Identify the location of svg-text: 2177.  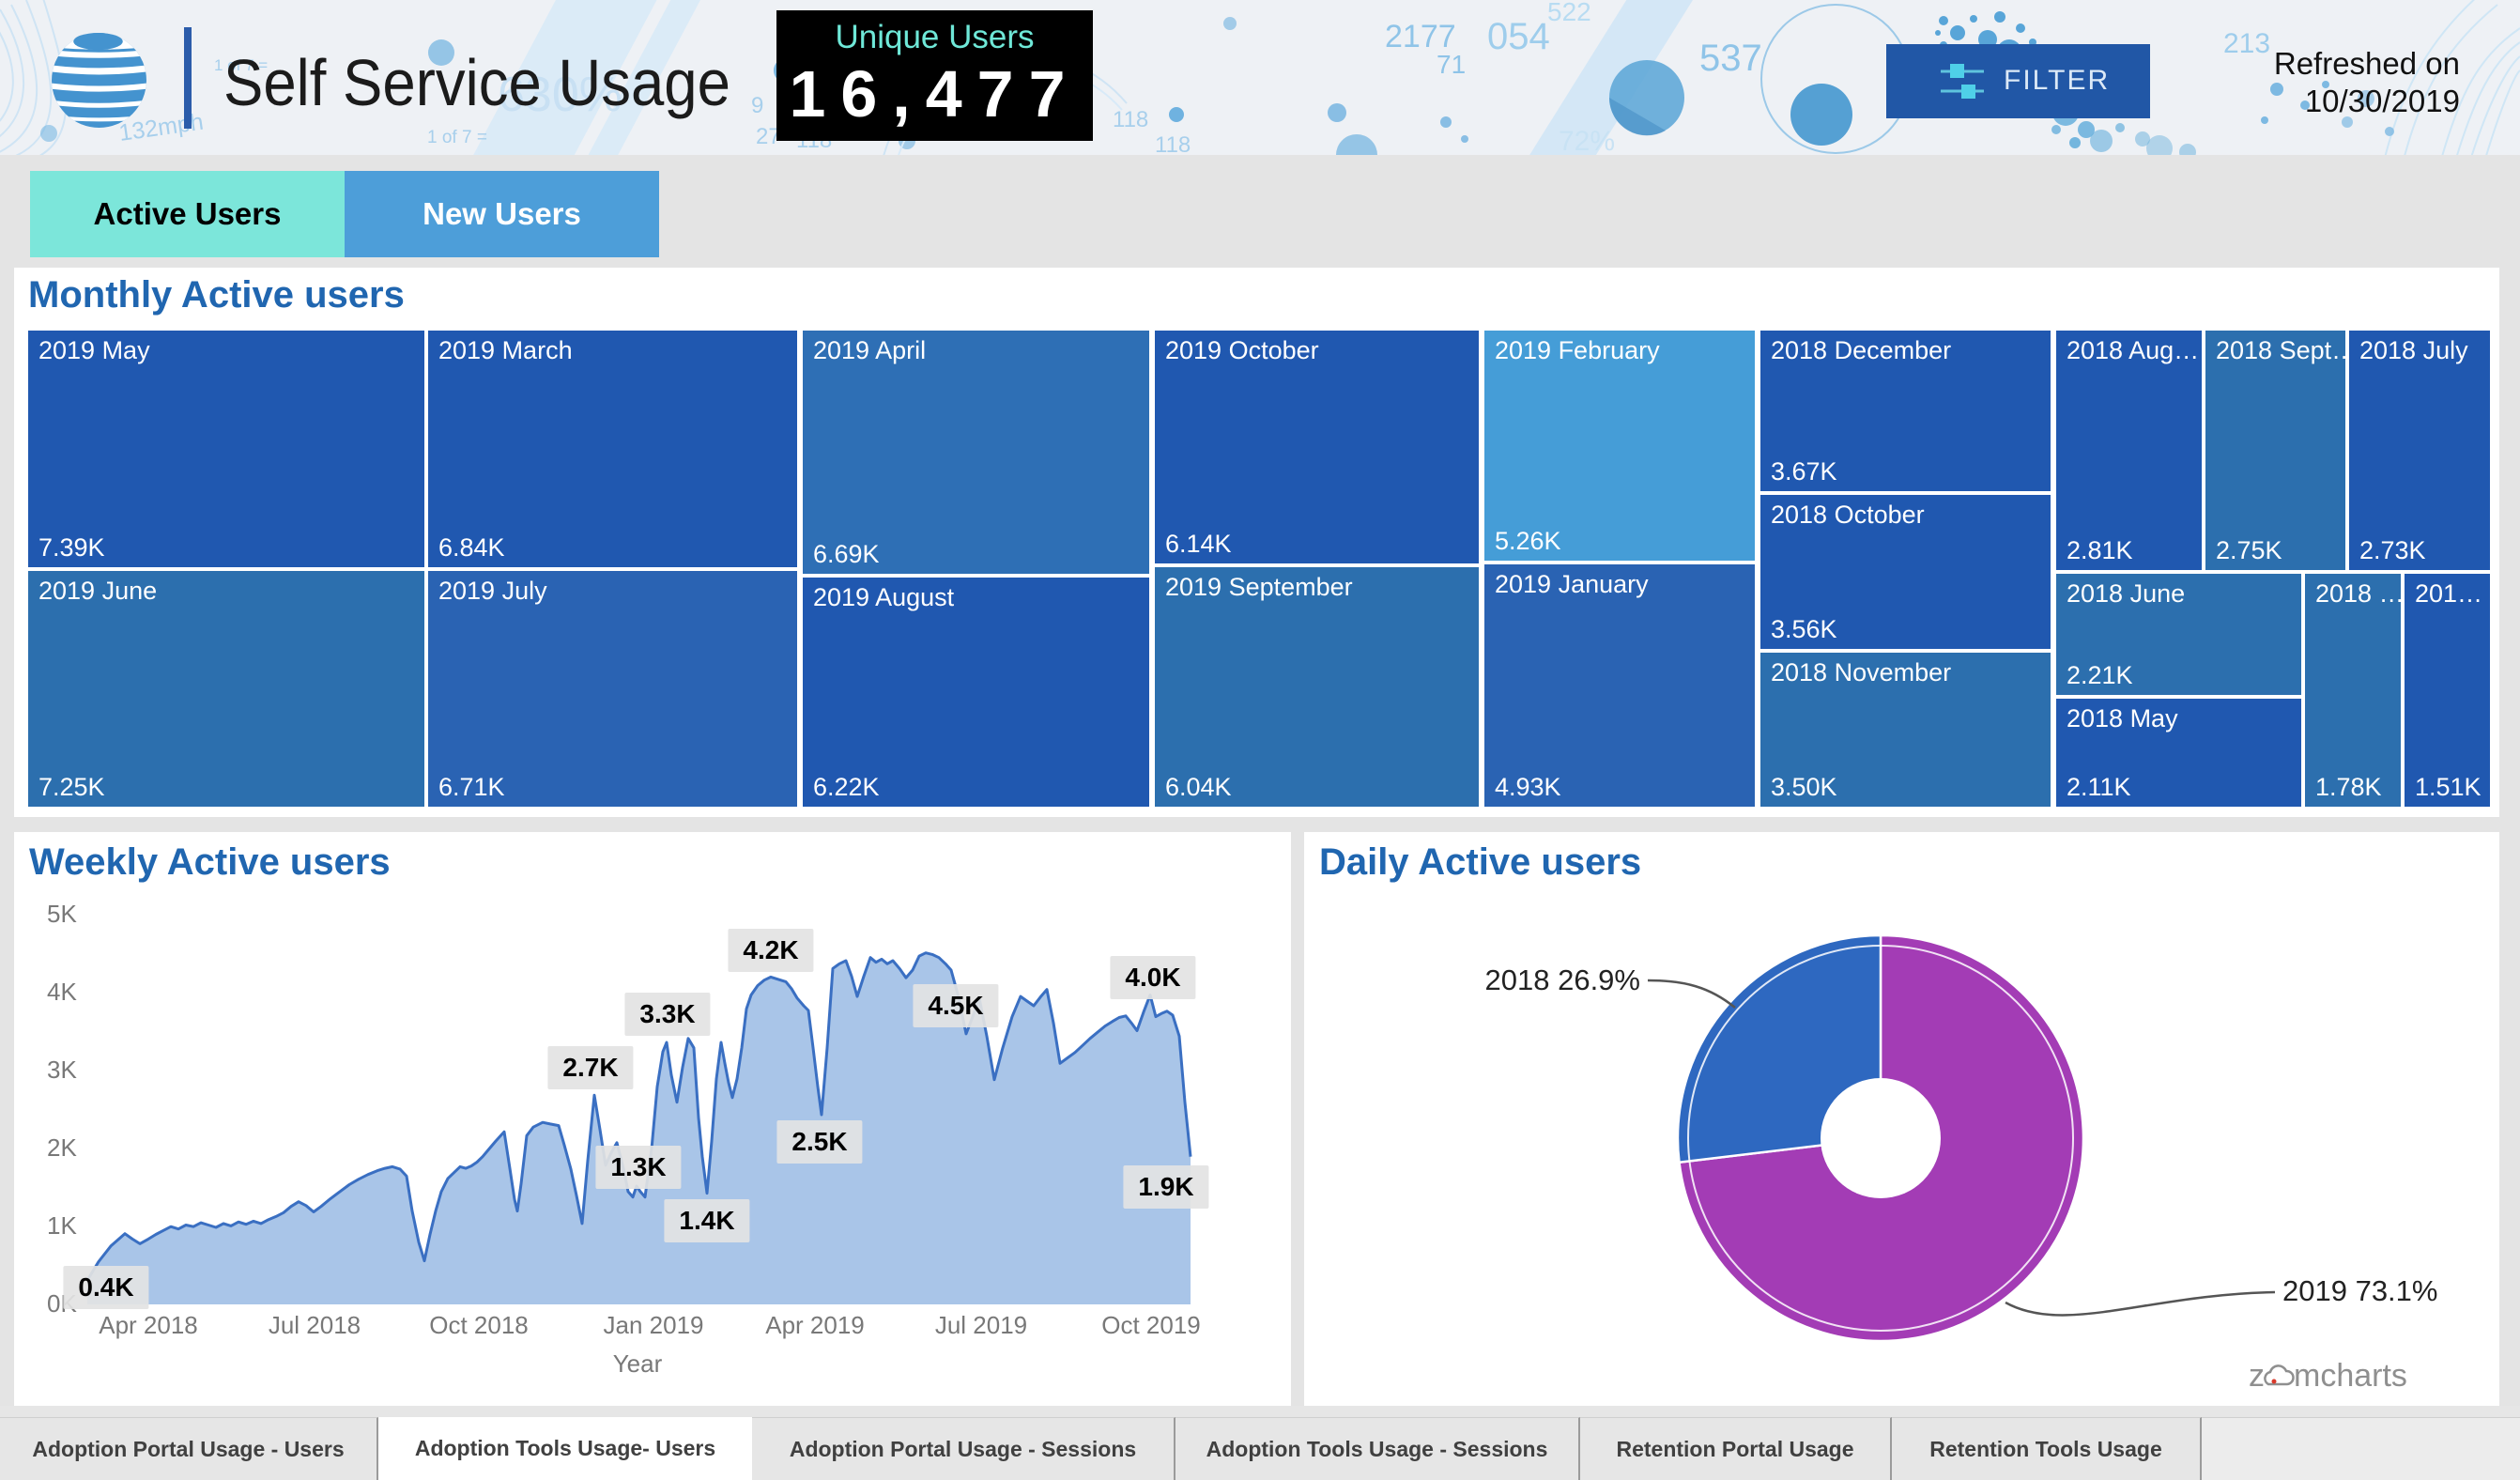
(1420, 36).